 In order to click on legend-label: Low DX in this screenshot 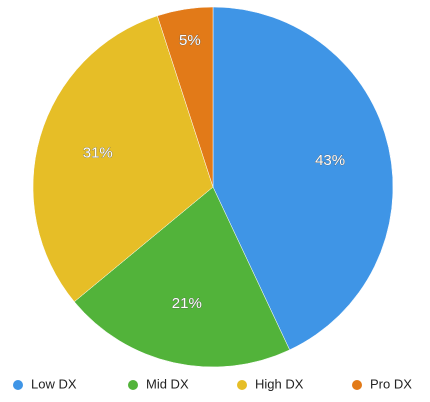, I will do `click(54, 383)`.